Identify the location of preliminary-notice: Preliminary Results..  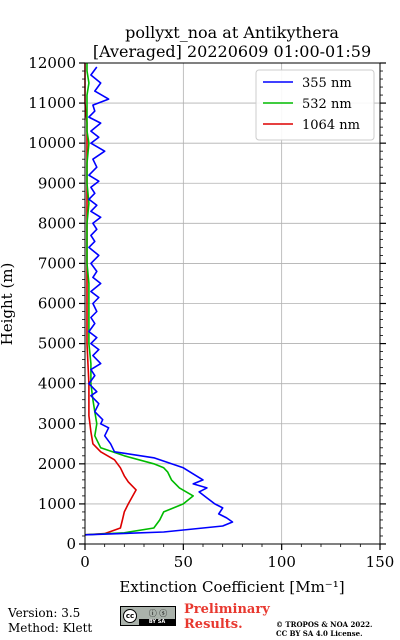
(227, 617).